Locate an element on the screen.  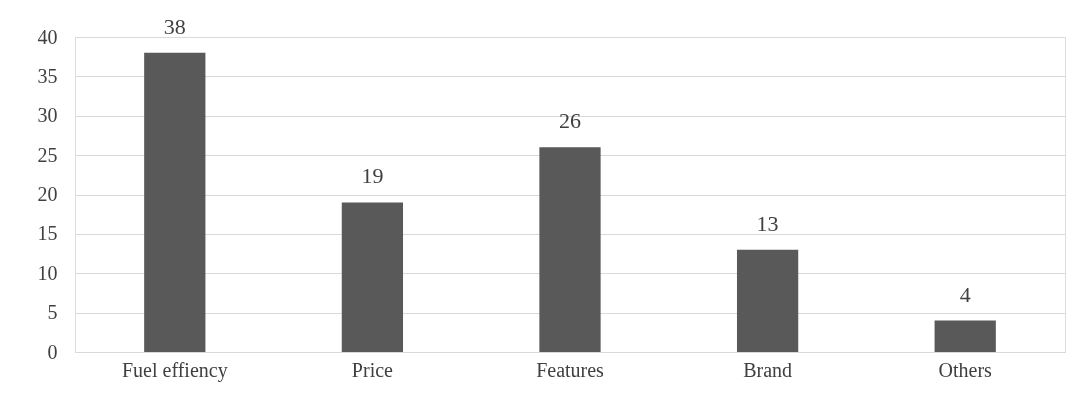
y-tick-label: 15 is located at coordinates (47, 233).